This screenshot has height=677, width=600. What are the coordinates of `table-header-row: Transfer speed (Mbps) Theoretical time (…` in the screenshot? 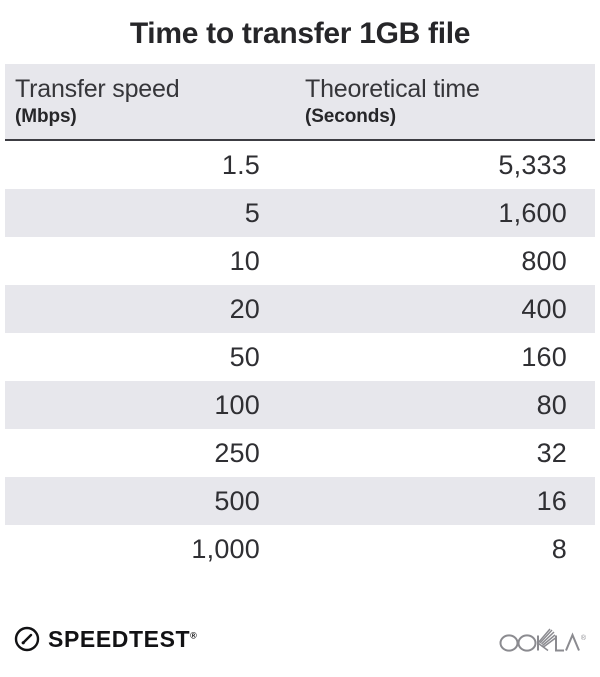 It's located at (300, 101).